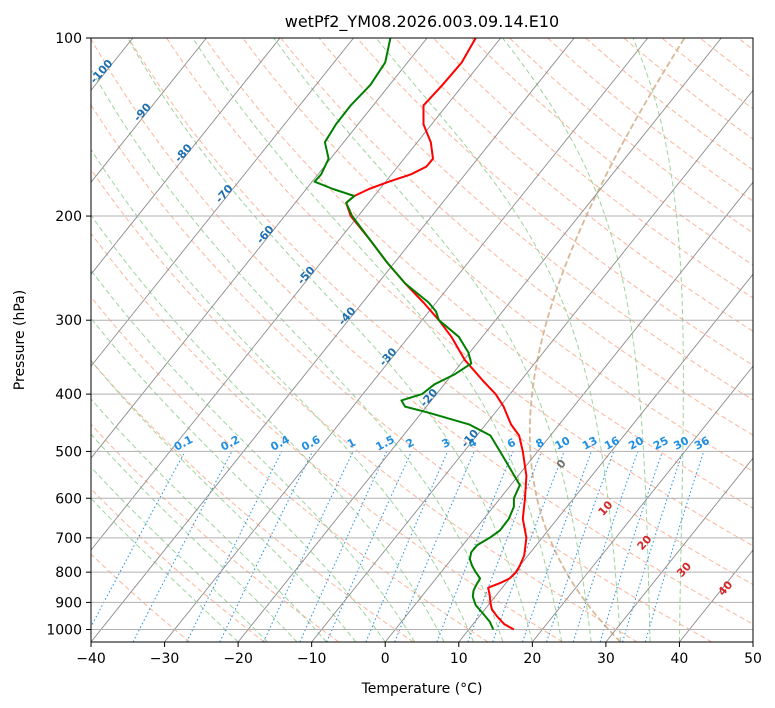  Describe the element at coordinates (68, 395) in the screenshot. I see `y-tick-label: 400` at that location.